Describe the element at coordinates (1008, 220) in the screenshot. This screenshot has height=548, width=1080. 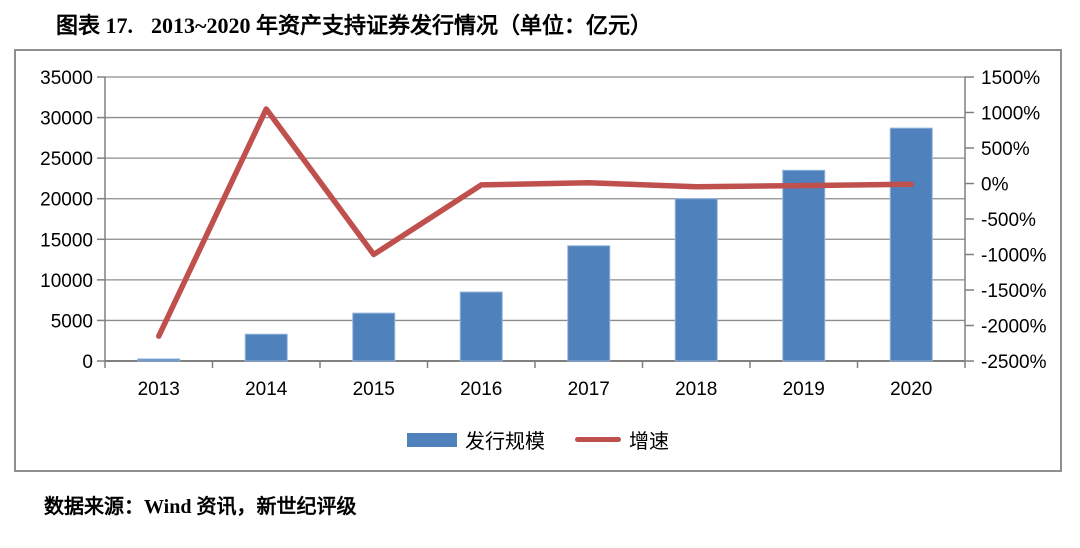
I see `right-axis-tick-label: -500%` at that location.